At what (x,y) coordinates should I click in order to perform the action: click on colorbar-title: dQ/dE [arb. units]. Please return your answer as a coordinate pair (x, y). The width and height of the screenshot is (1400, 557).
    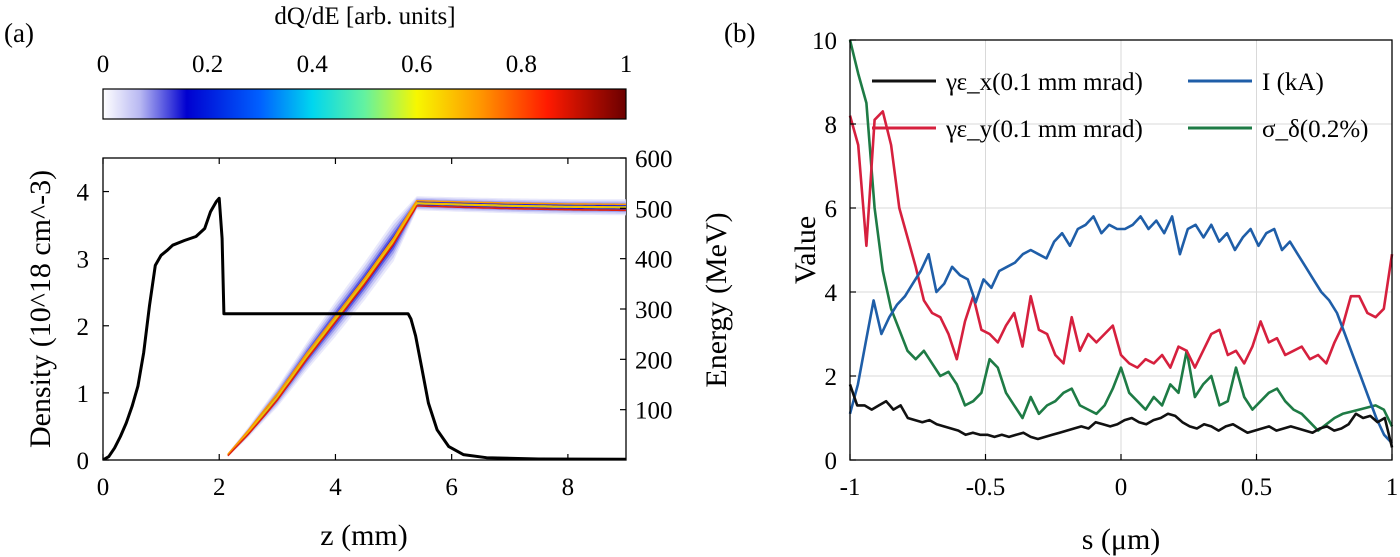
    Looking at the image, I should click on (364, 16).